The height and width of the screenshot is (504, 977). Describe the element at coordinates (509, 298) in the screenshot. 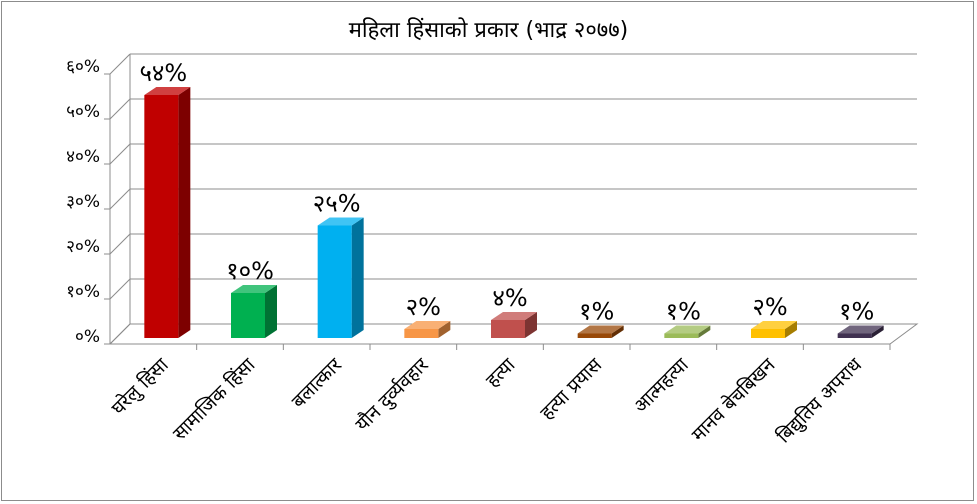

I see `data-label: ४%` at that location.